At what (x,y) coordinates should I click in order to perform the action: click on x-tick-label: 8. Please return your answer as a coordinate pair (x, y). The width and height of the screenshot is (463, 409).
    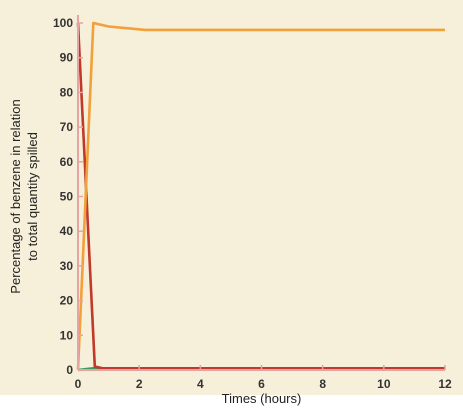
    Looking at the image, I should click on (322, 384).